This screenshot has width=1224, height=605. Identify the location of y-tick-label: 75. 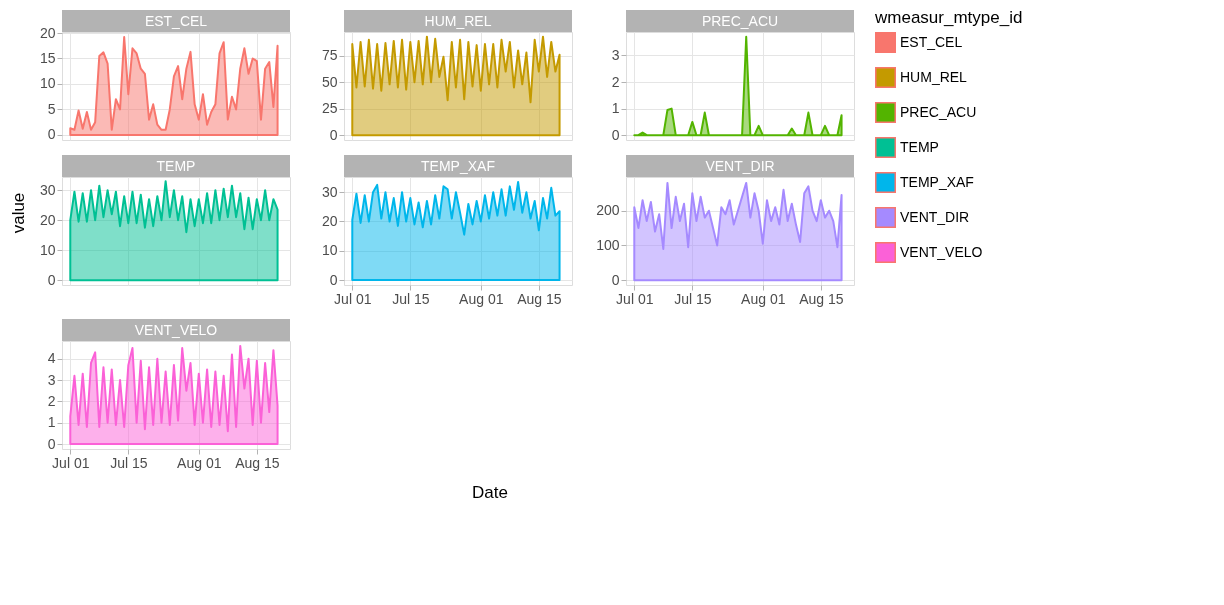
(329, 55).